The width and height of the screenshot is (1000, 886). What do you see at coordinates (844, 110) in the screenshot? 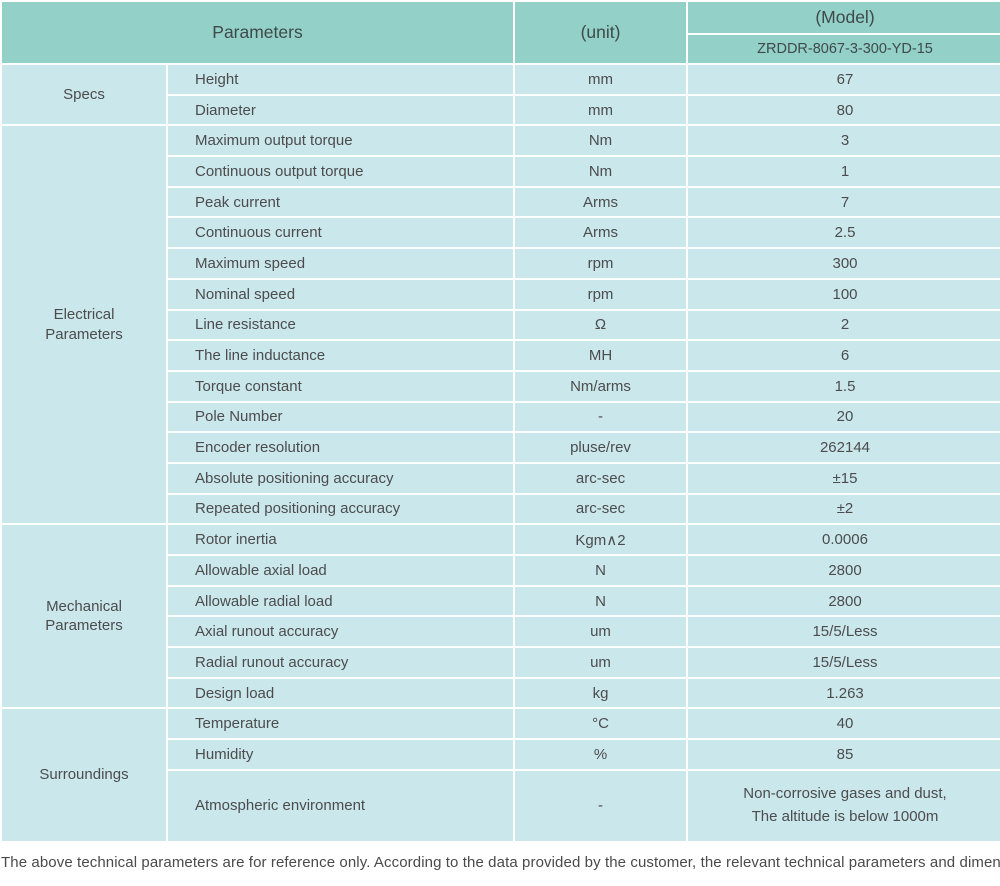
I see `value-cell: 80` at bounding box center [844, 110].